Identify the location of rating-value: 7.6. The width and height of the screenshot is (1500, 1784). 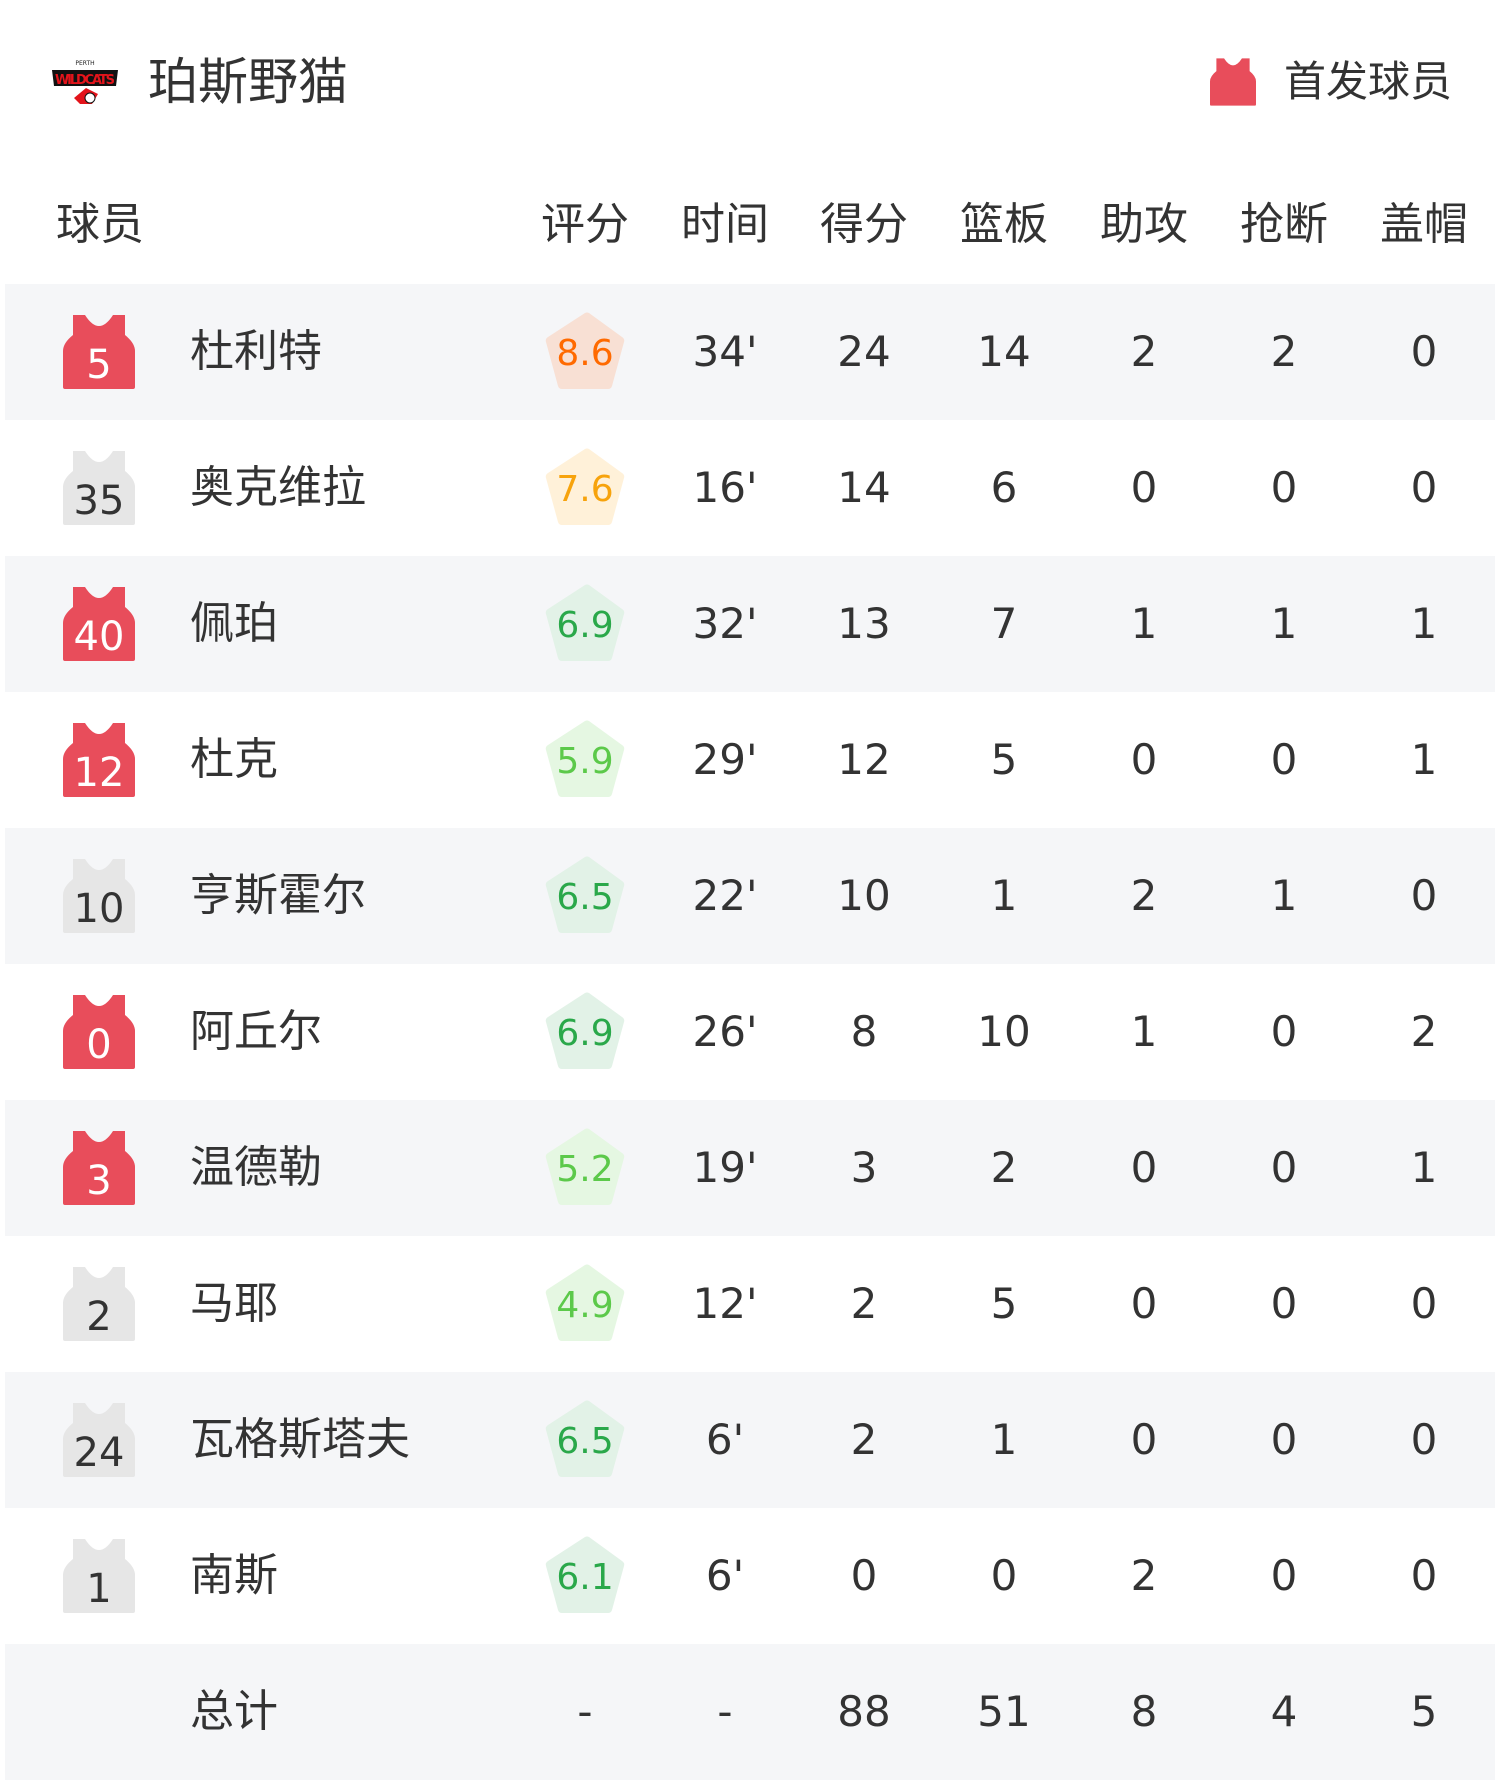
(585, 489).